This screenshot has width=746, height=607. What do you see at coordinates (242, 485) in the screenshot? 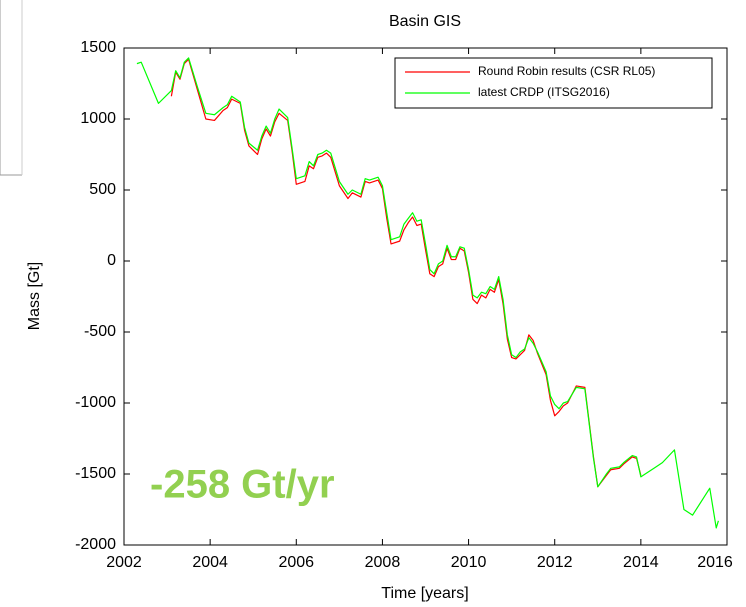
I see `trend-annotation: -258 Gt/yr` at bounding box center [242, 485].